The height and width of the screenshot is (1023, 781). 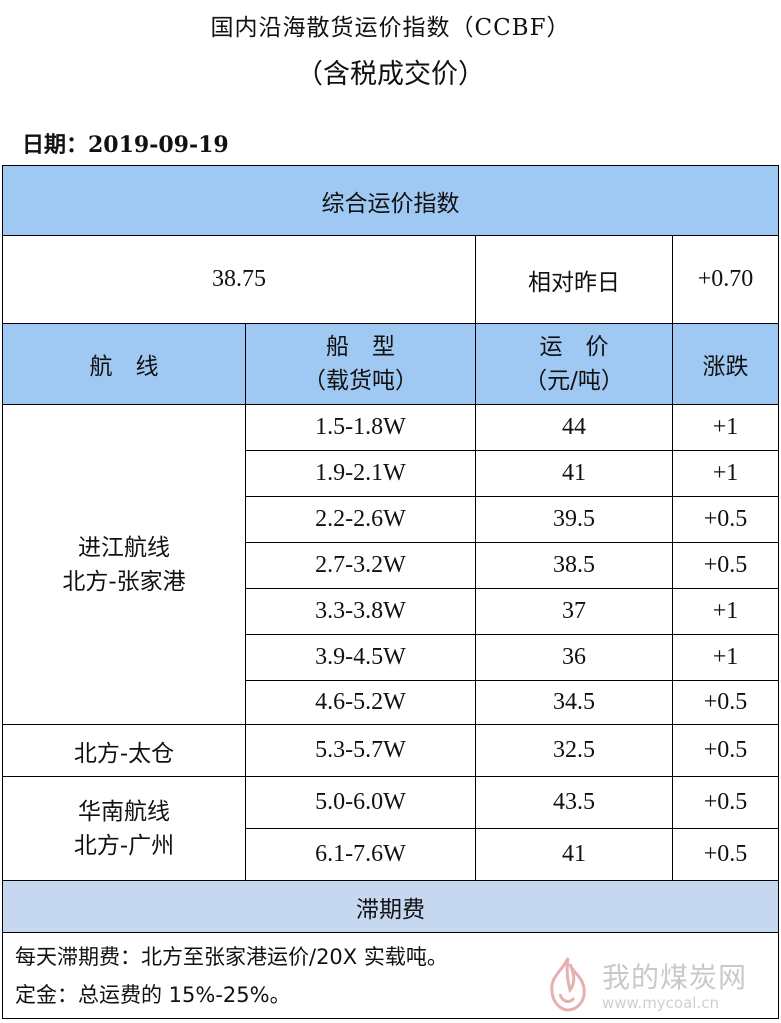 I want to click on ship-type-cell: 5.3-5.7W, so click(x=360, y=750).